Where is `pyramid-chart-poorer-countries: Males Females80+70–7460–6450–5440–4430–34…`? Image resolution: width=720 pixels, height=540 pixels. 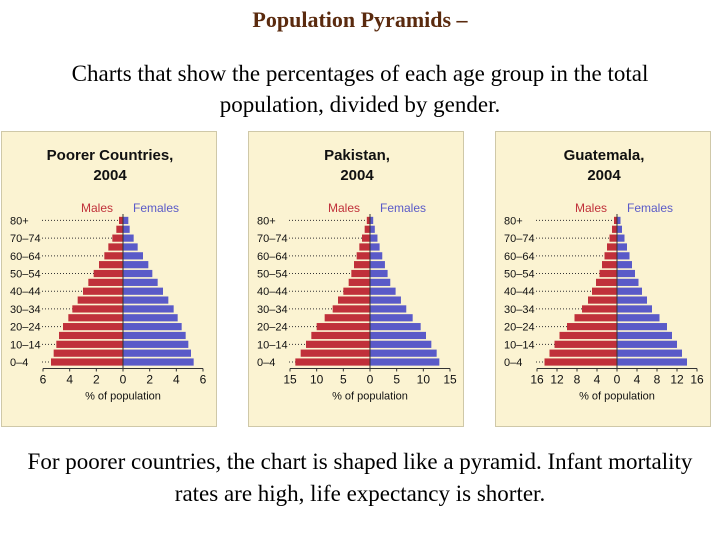 pyramid-chart-poorer-countries: Males Females80+70–7460–6450–5440–4430–34… is located at coordinates (108, 301).